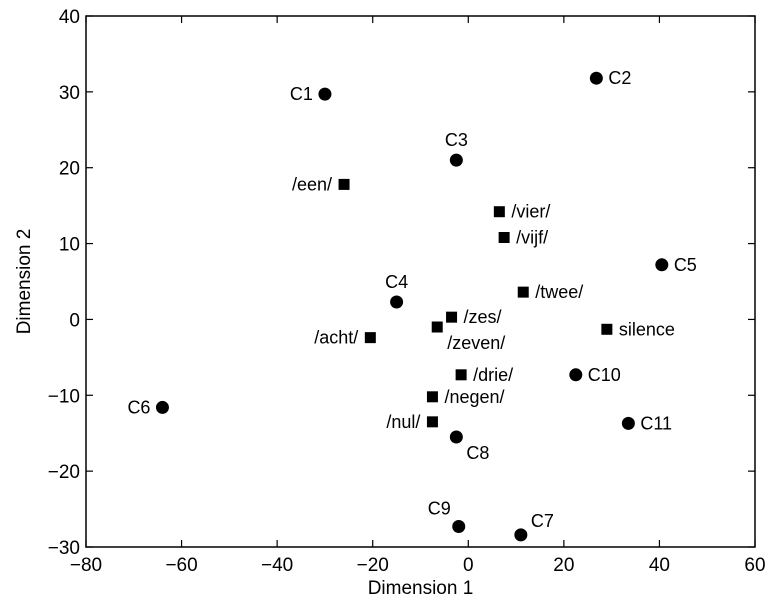 The width and height of the screenshot is (771, 601). I want to click on y-axis-label: Dimension 2, so click(24, 282).